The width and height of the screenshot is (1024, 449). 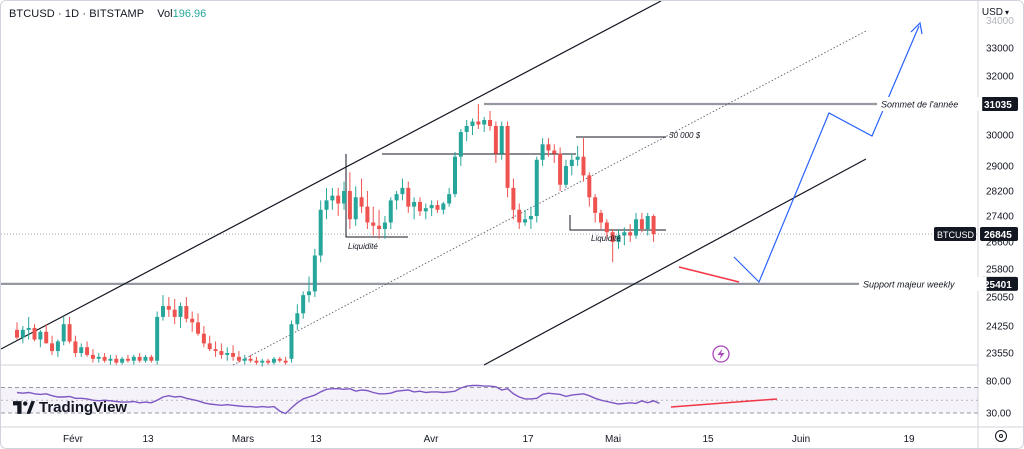 I want to click on projection-arrow-head, so click(x=916, y=28).